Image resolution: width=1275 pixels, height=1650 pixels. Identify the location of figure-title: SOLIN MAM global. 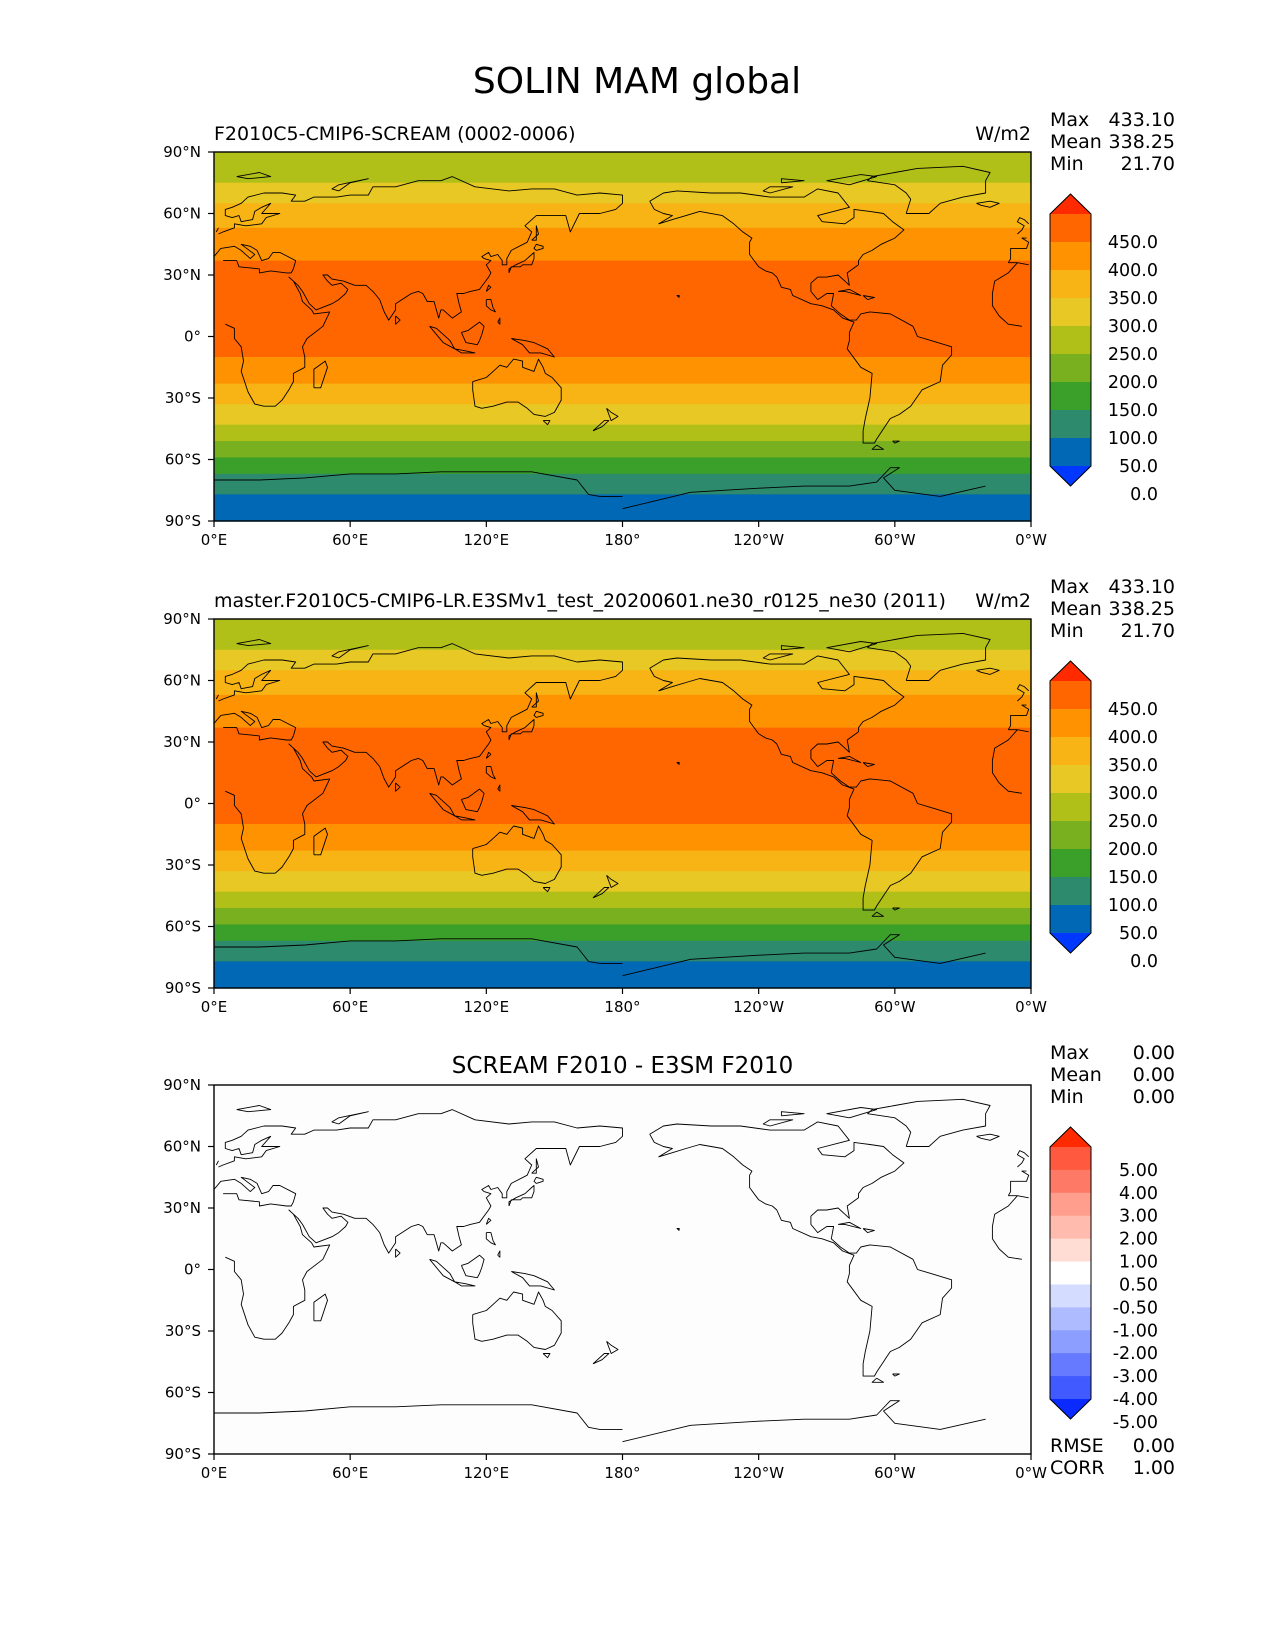
(637, 81).